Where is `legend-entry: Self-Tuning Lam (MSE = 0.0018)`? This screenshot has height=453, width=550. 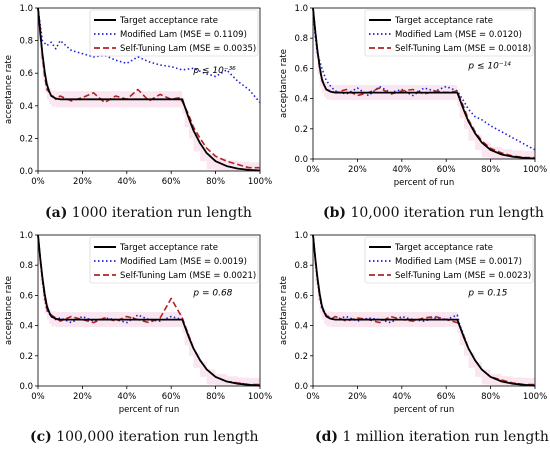 legend-entry: Self-Tuning Lam (MSE = 0.0018) is located at coordinates (463, 49).